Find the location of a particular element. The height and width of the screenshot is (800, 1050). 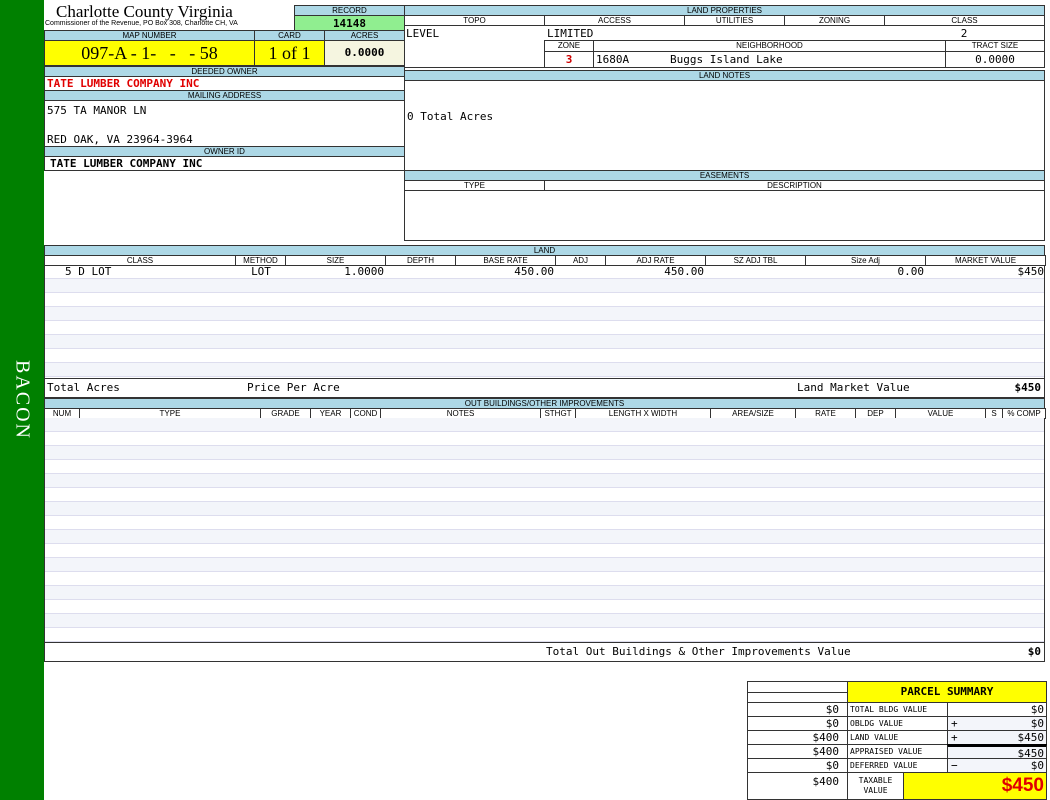

topo-label: TOPO is located at coordinates (474, 20).